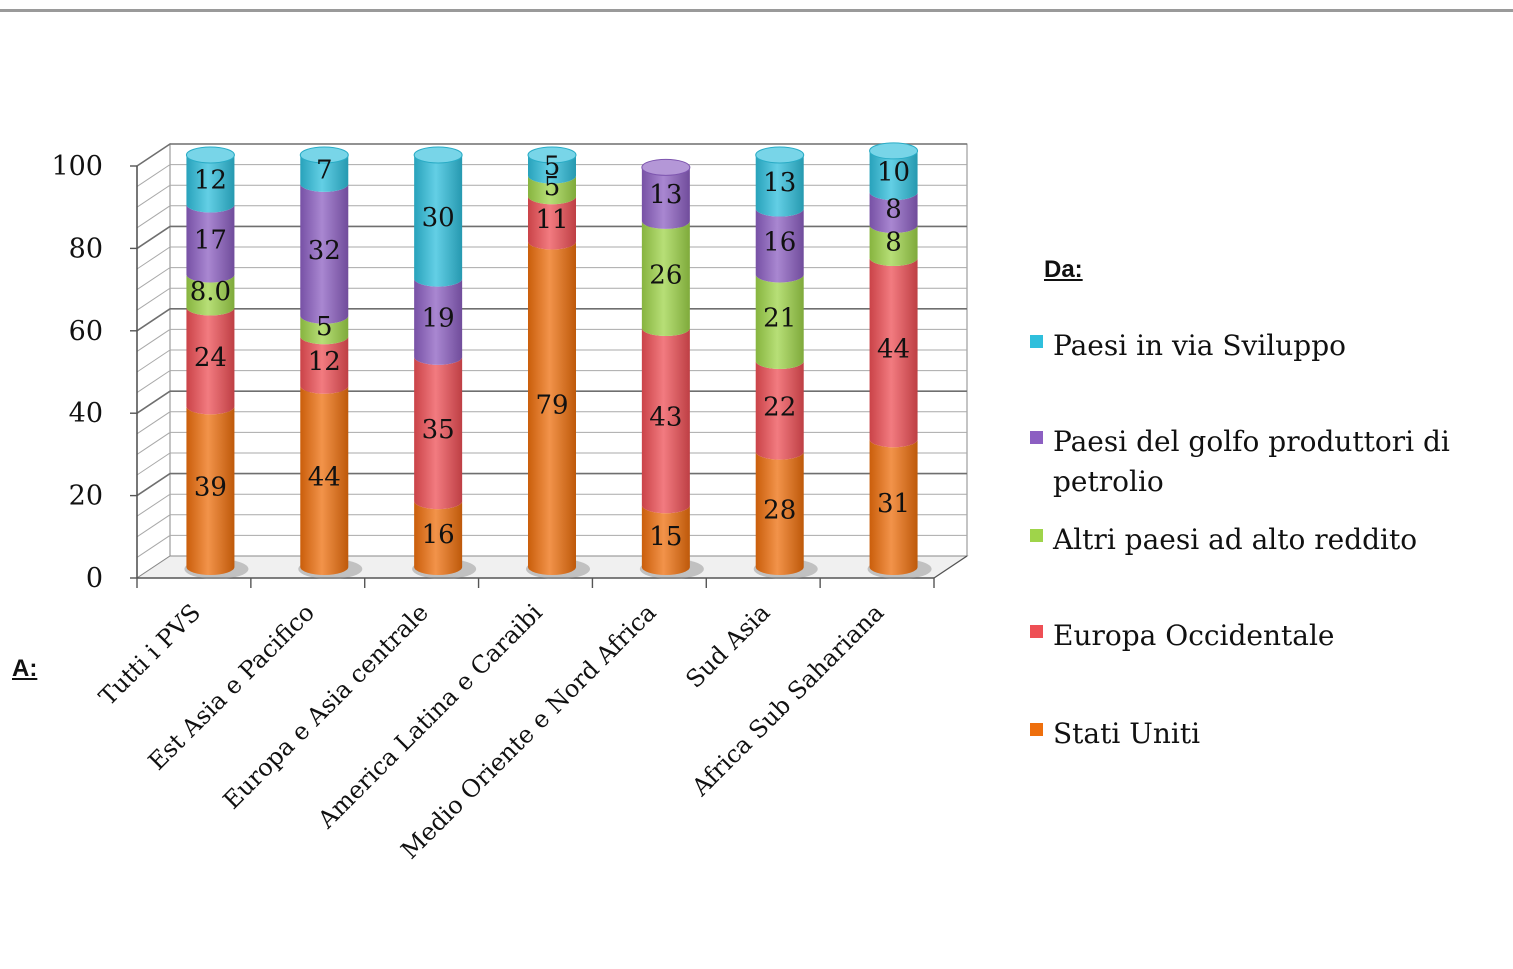 The image size is (1513, 969). Describe the element at coordinates (779, 319) in the screenshot. I see `data-label: 21` at that location.